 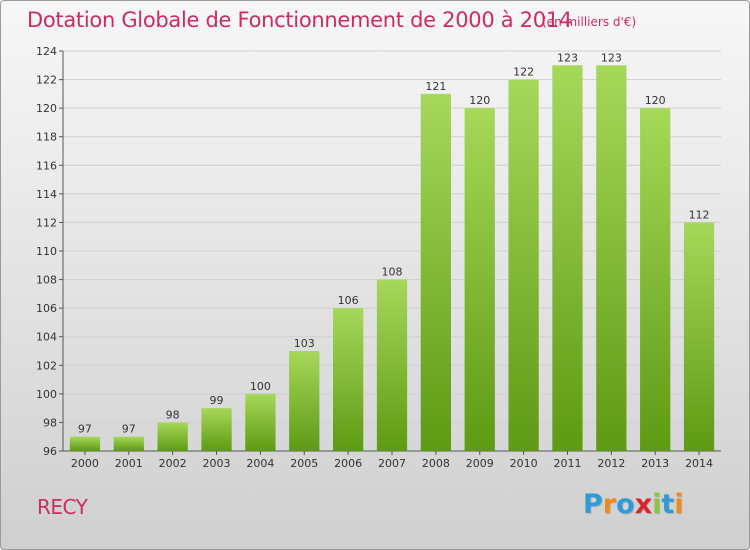 What do you see at coordinates (304, 401) in the screenshot?
I see `bar-2005` at bounding box center [304, 401].